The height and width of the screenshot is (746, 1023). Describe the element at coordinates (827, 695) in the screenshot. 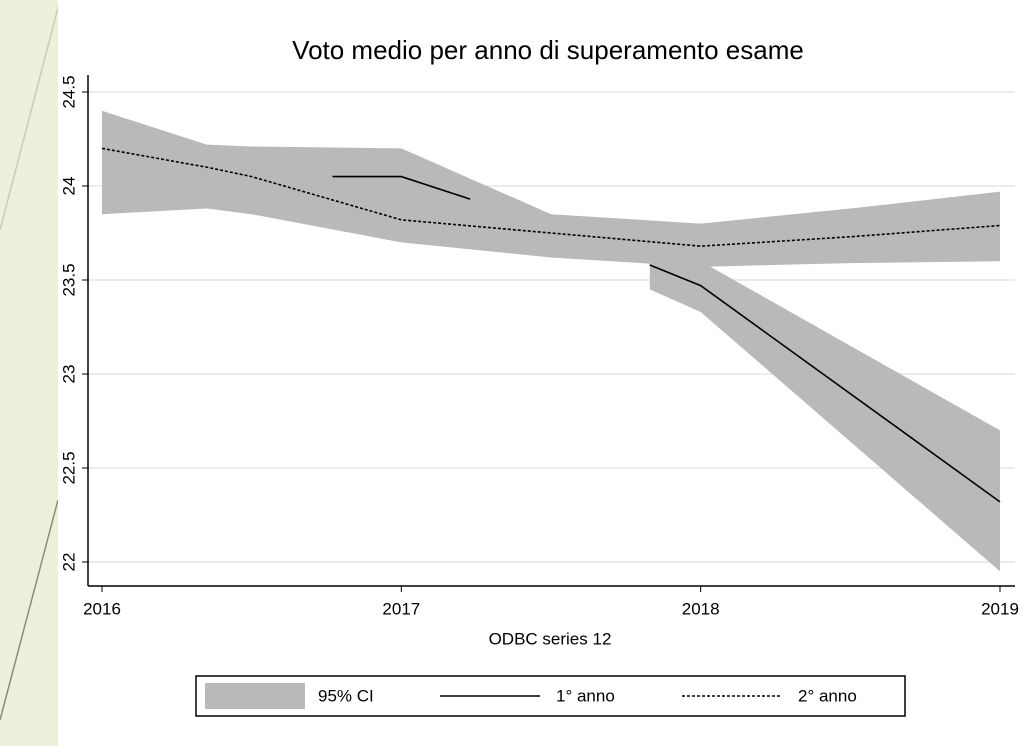

I see `legend-label: 2° anno` at that location.